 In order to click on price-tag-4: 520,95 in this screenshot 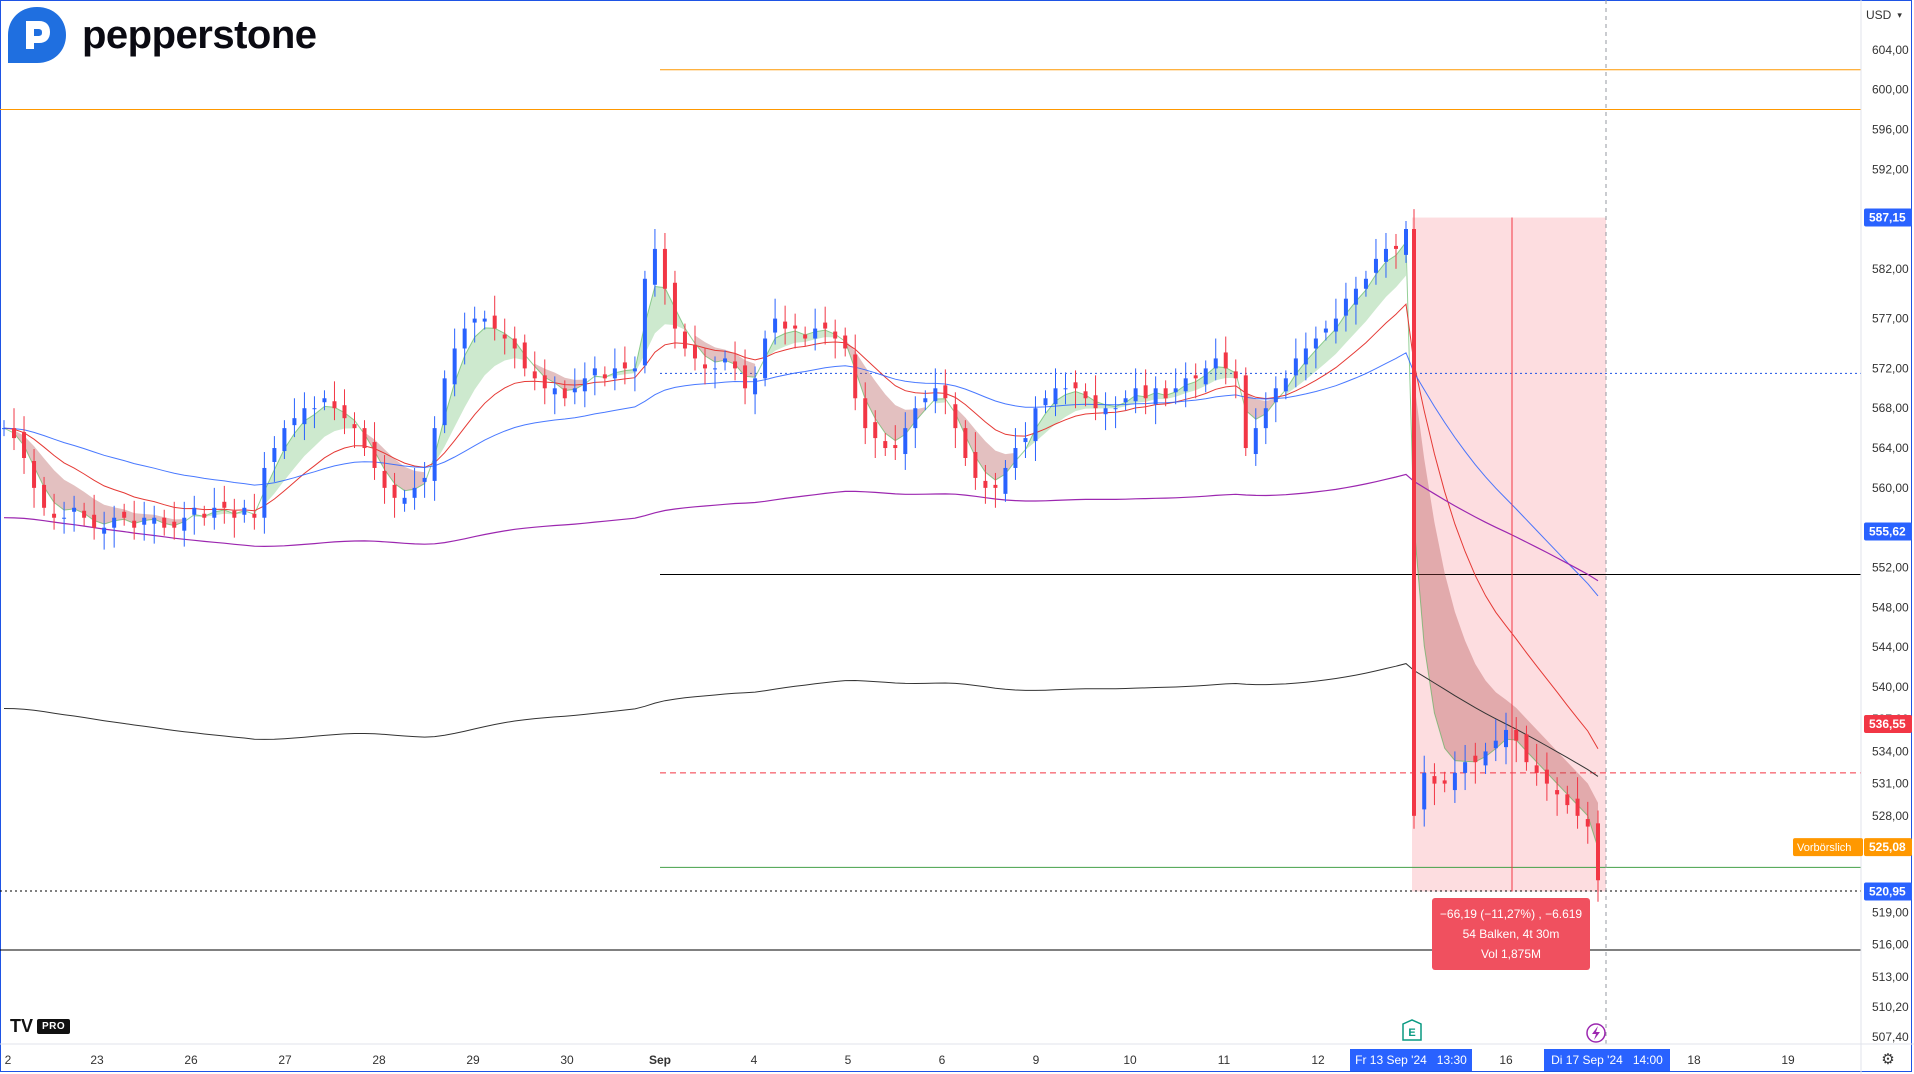, I will do `click(1888, 891)`.